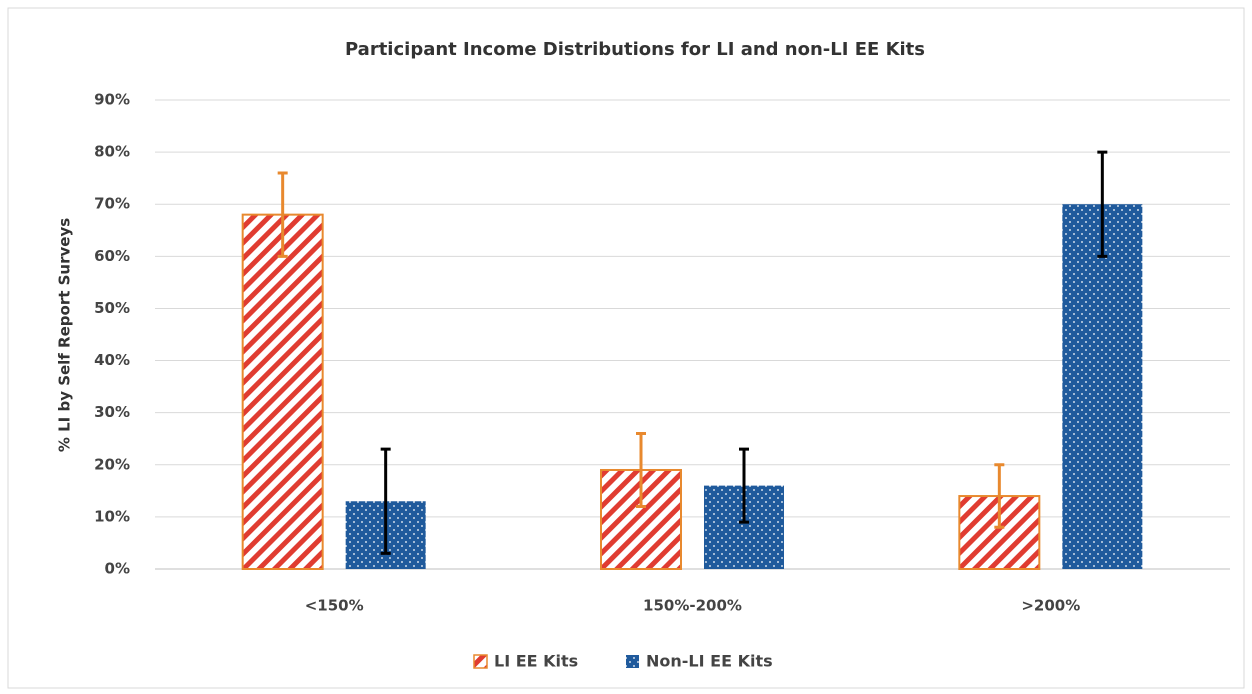  I want to click on legend-label: Non-LI EE Kits, so click(709, 661).